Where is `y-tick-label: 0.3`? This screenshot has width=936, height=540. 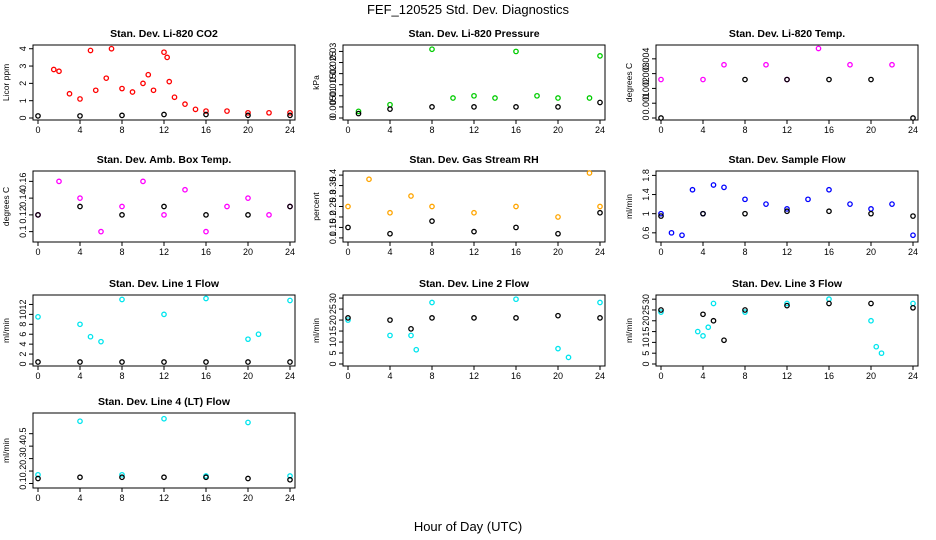 y-tick-label: 0.3 is located at coordinates (333, 196).